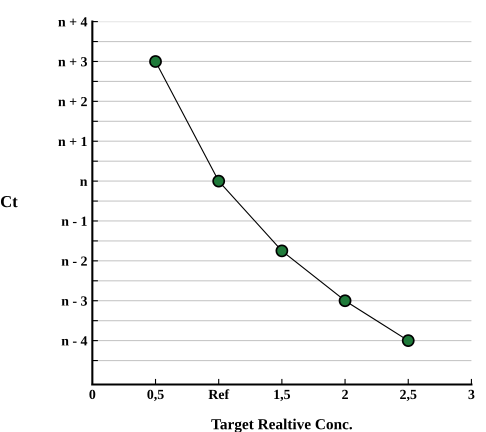  What do you see at coordinates (73, 21) in the screenshot?
I see `y-tick-label: n + 4` at bounding box center [73, 21].